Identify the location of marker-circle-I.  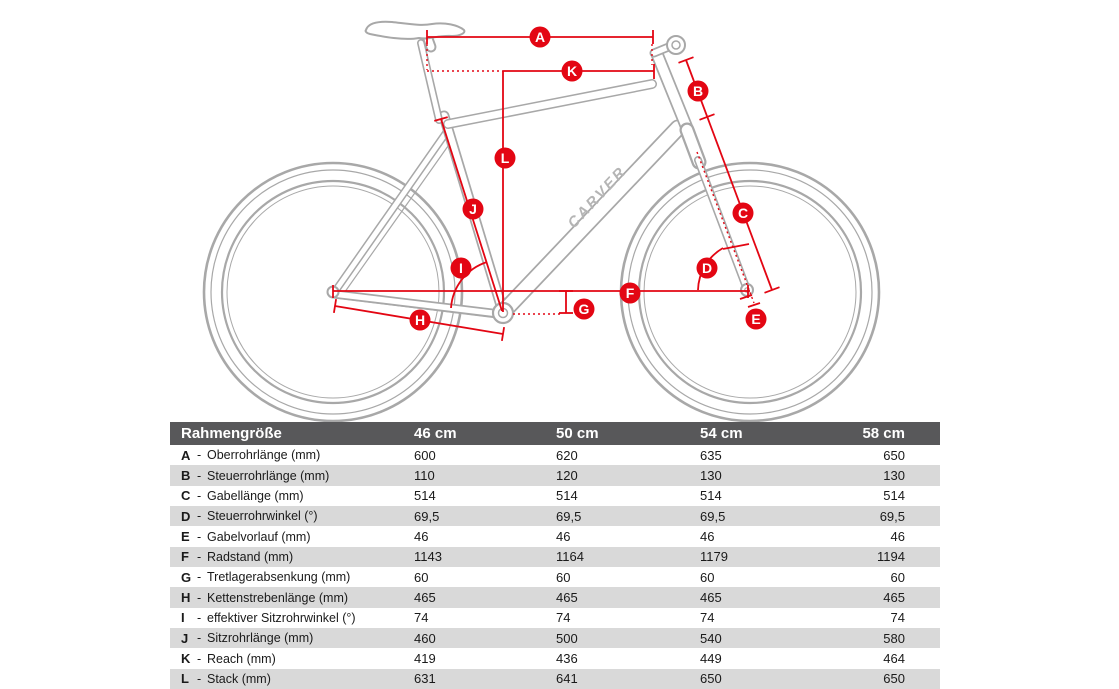
(461, 268).